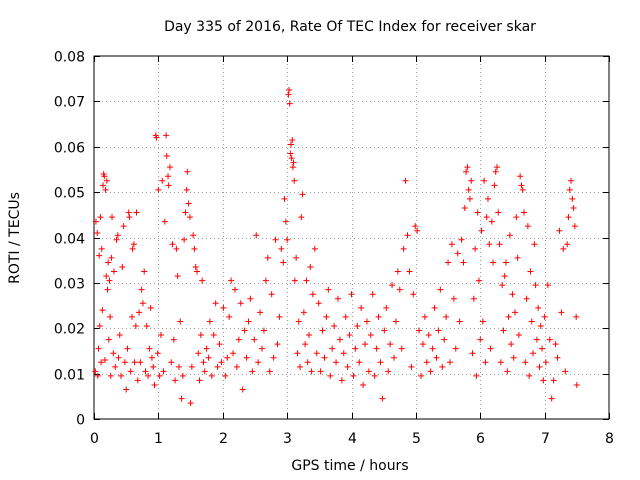  What do you see at coordinates (287, 439) in the screenshot?
I see `x-tick-label: 3` at bounding box center [287, 439].